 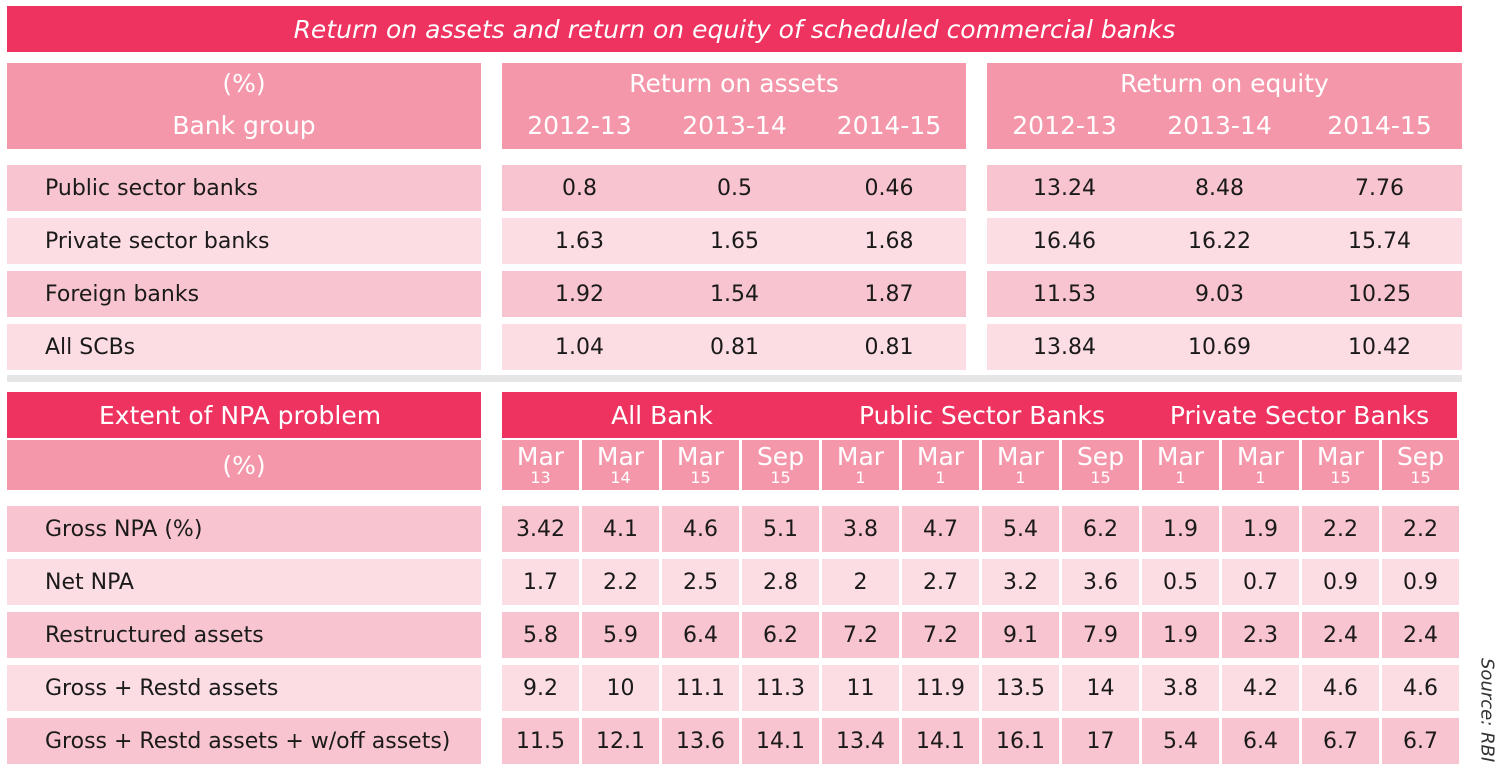 What do you see at coordinates (1020, 582) in the screenshot?
I see `npa-value: 3.2` at bounding box center [1020, 582].